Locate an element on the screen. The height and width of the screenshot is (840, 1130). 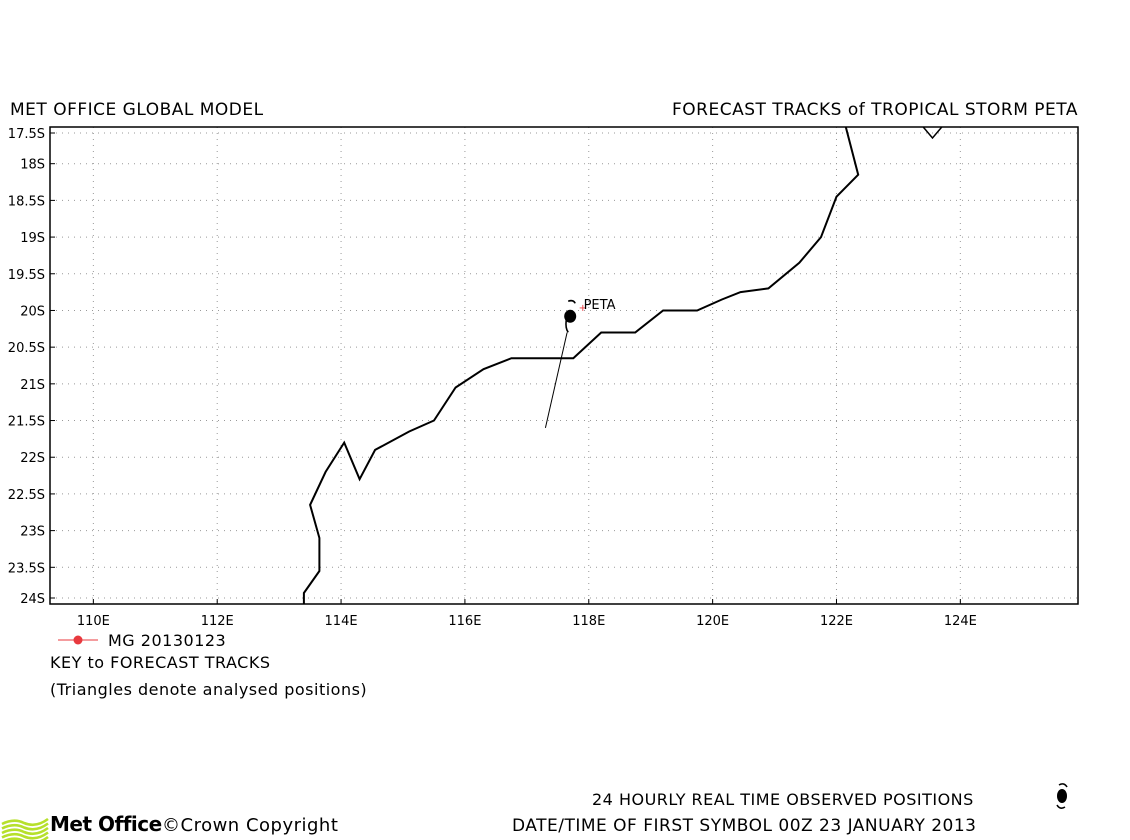
lon-tick-label: 112E is located at coordinates (217, 621).